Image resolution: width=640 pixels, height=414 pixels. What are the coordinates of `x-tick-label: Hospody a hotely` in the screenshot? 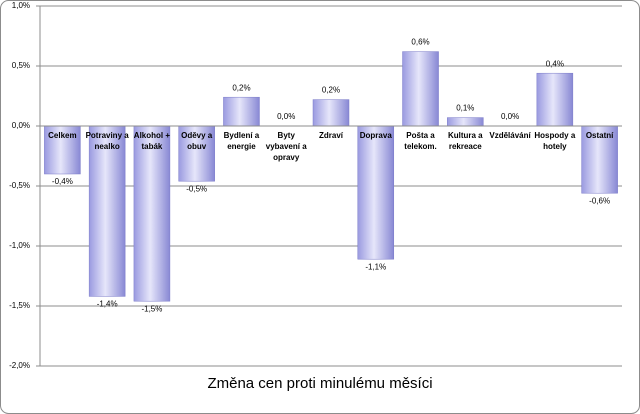 It's located at (555, 141).